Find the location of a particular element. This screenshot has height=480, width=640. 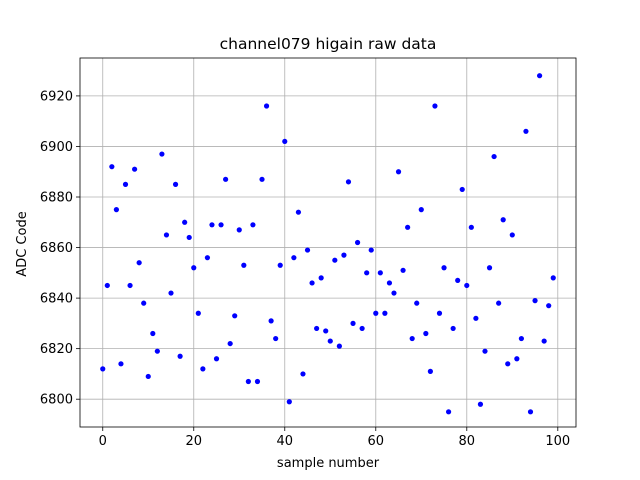

y-tick-label: 6900 is located at coordinates (56, 147).